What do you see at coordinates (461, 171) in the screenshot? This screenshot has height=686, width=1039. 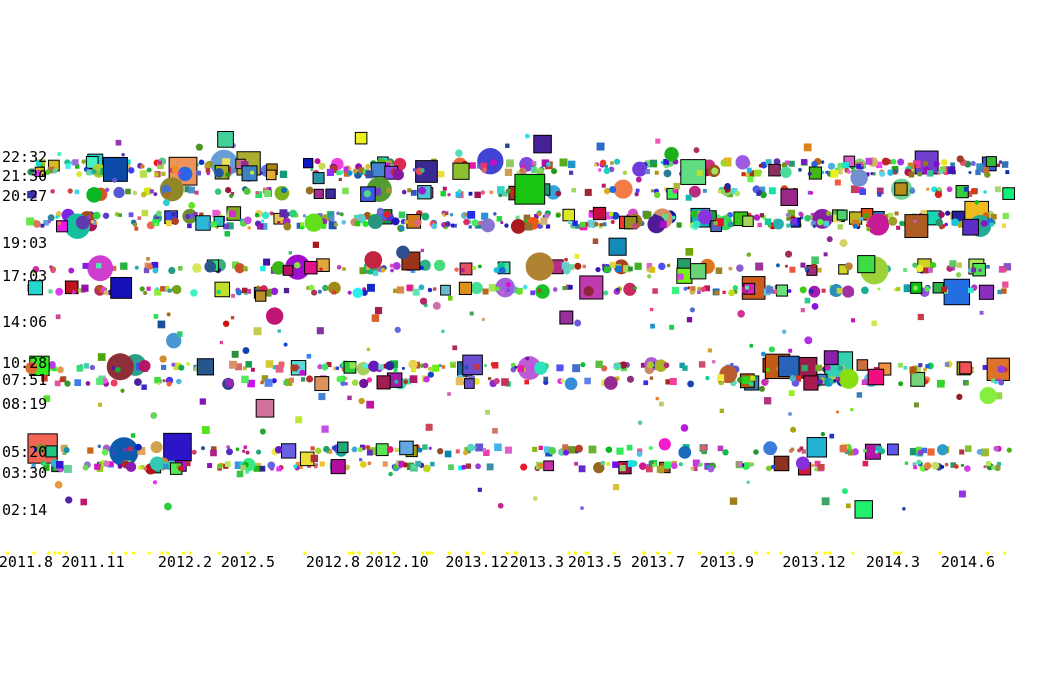 I see `point-marker-2033` at bounding box center [461, 171].